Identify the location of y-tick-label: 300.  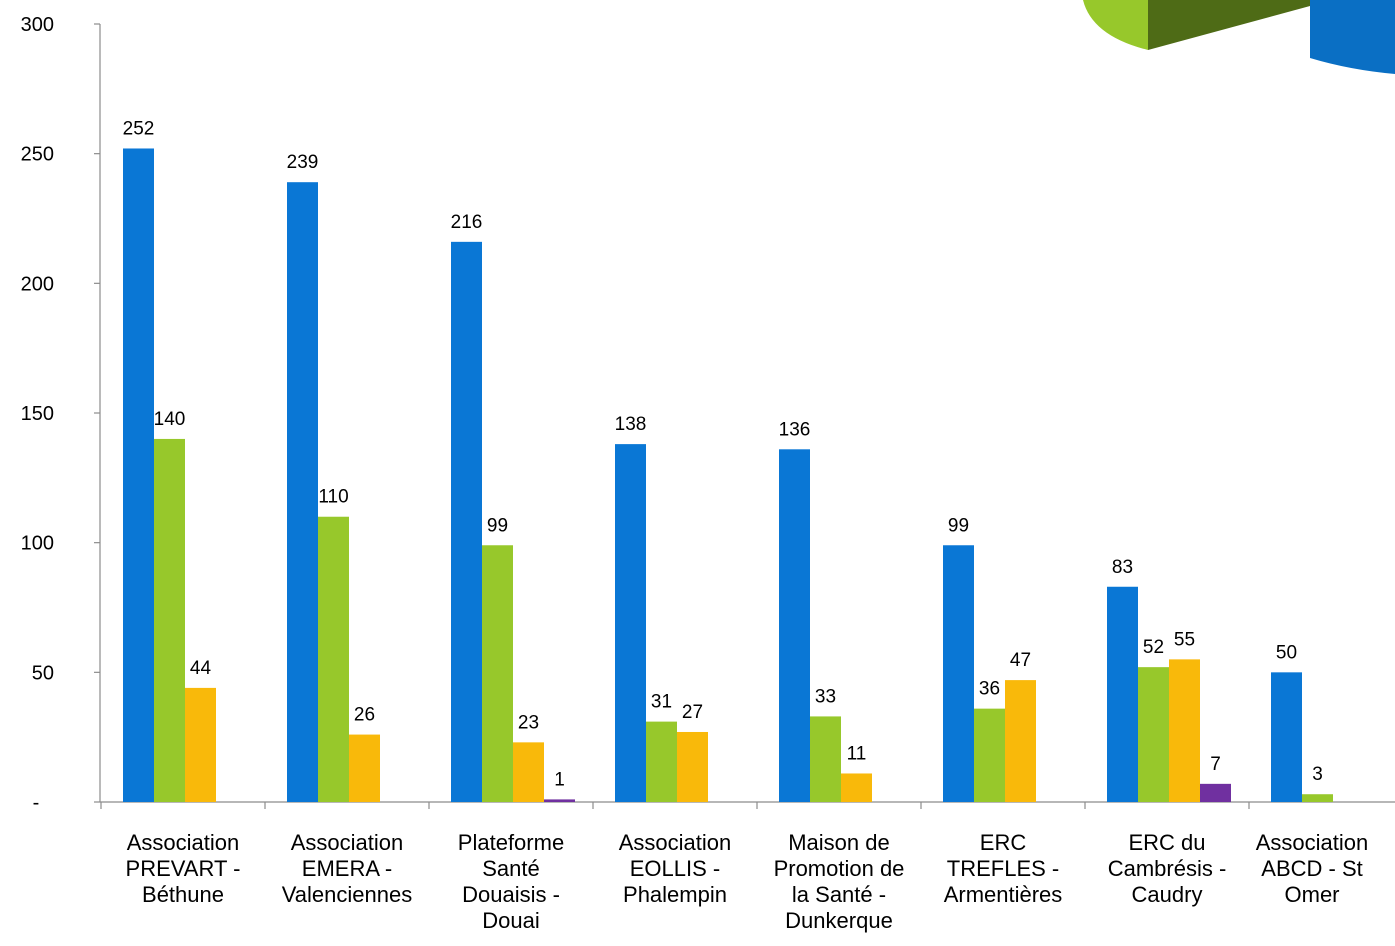
(37, 25).